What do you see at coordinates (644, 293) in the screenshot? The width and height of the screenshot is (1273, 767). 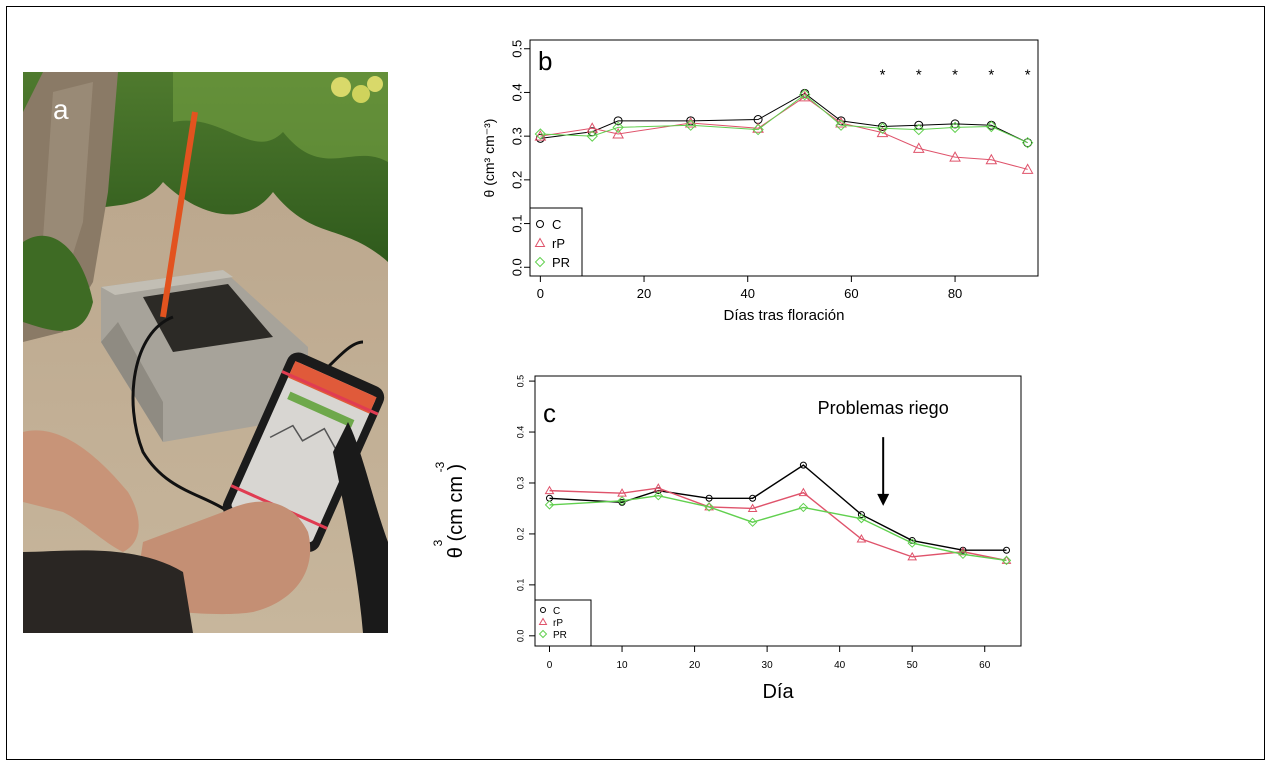 I see `x-tick-label-b: 20` at bounding box center [644, 293].